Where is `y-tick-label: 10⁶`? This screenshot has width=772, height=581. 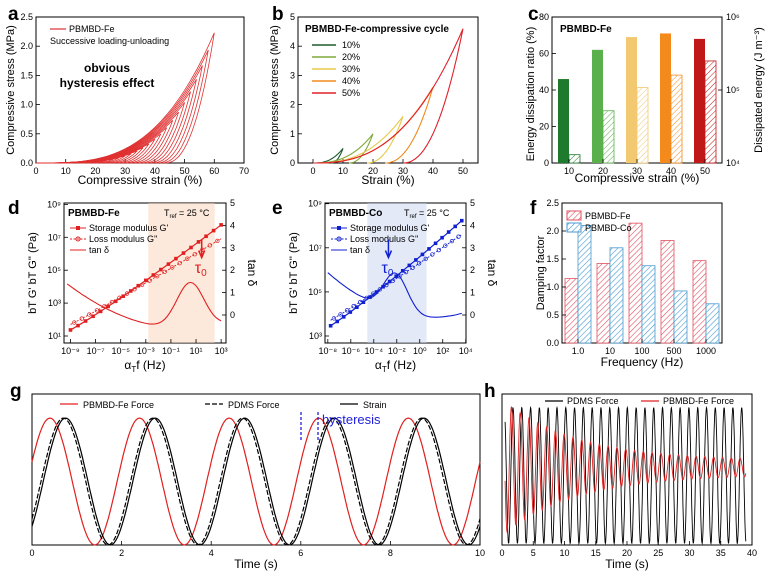 y-tick-label: 10⁶ is located at coordinates (733, 17).